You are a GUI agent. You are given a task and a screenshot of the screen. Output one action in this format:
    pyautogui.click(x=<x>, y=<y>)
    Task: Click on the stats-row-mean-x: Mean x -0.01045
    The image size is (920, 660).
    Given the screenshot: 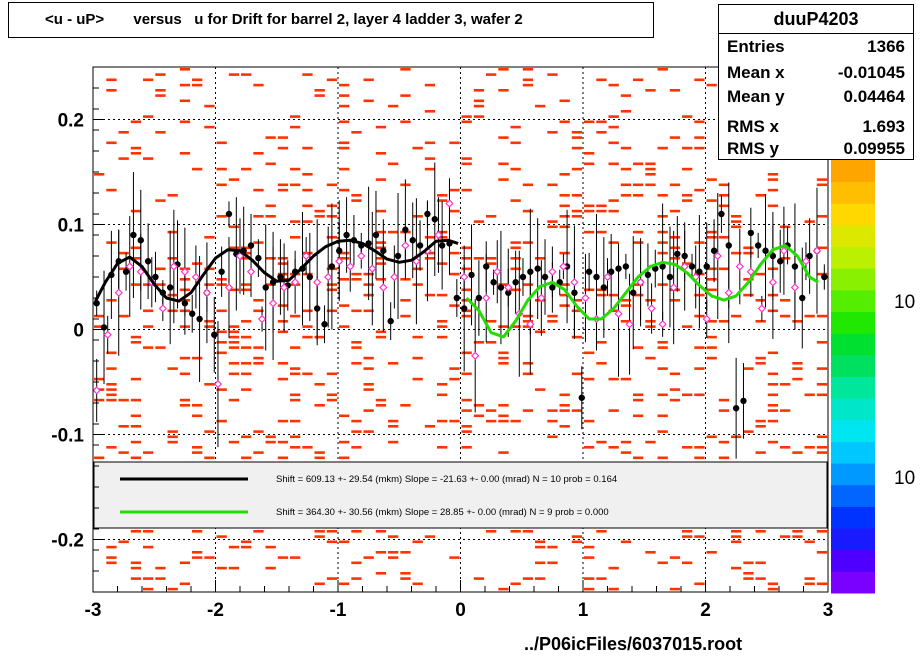 What is the action you would take?
    pyautogui.click(x=816, y=75)
    